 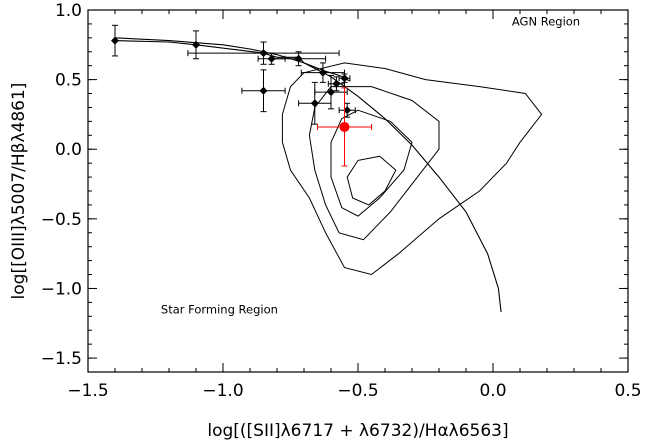 What do you see at coordinates (546, 21) in the screenshot?
I see `annotation-agn-region: AGN Region` at bounding box center [546, 21].